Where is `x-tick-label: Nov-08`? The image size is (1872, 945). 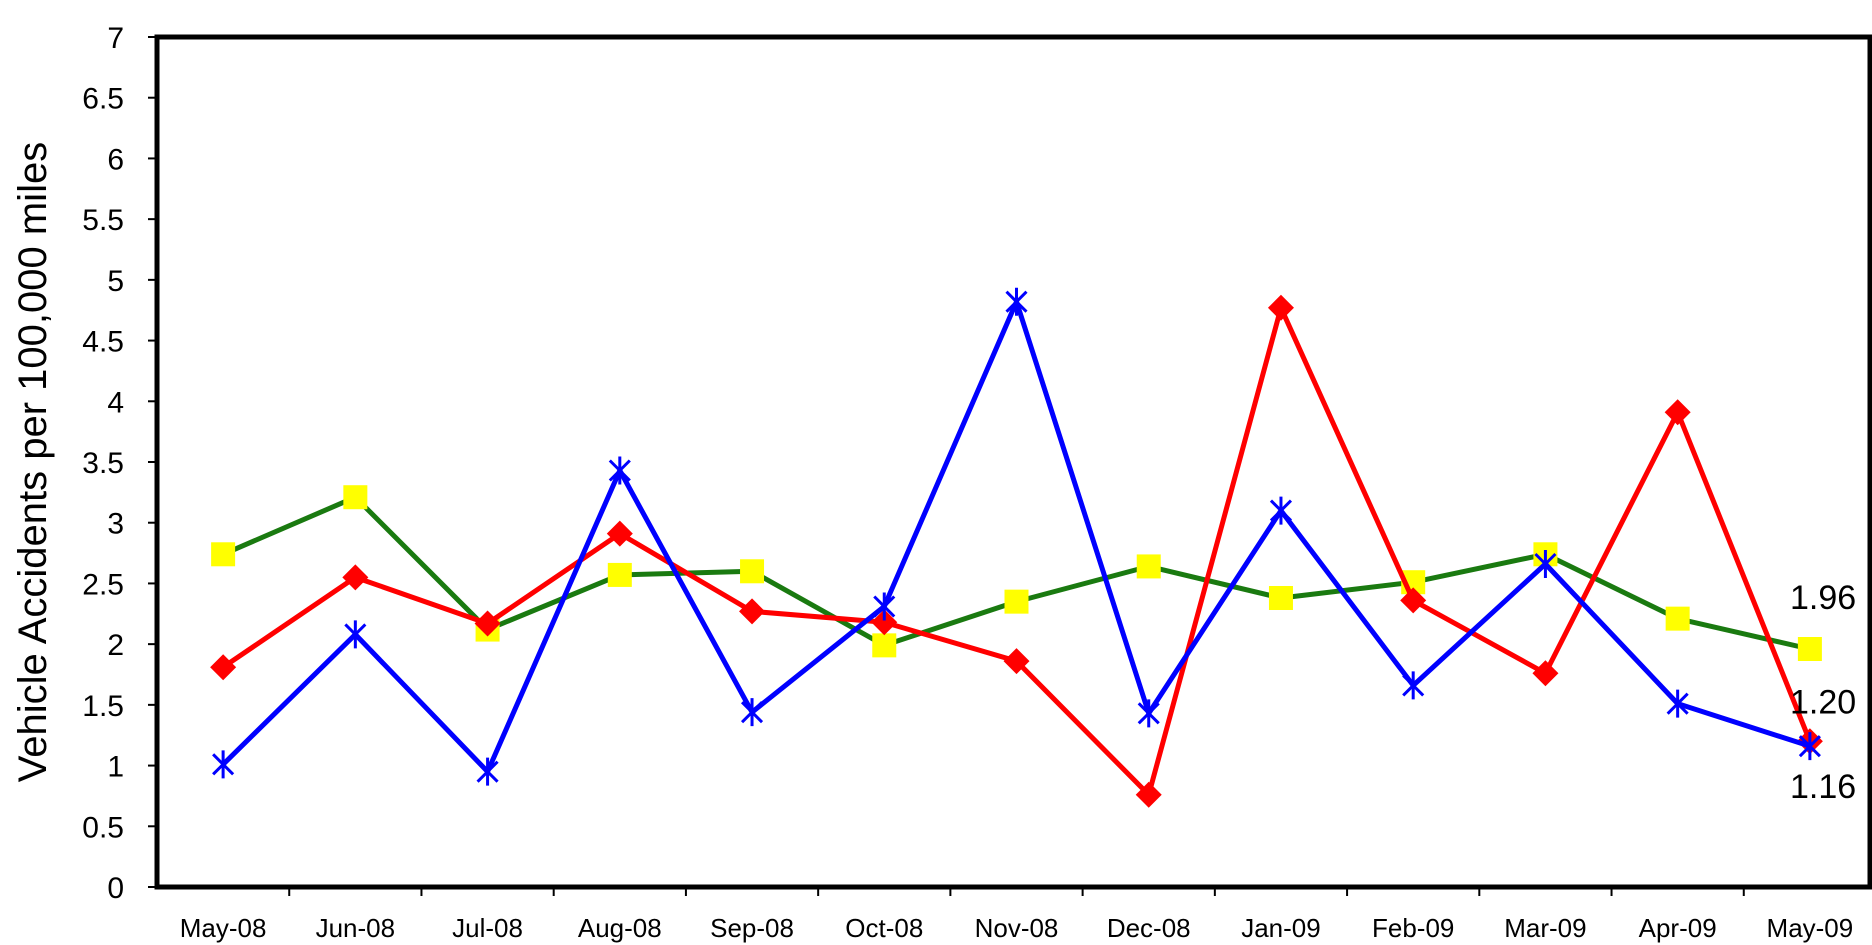 x-tick-label: Nov-08 is located at coordinates (1017, 928).